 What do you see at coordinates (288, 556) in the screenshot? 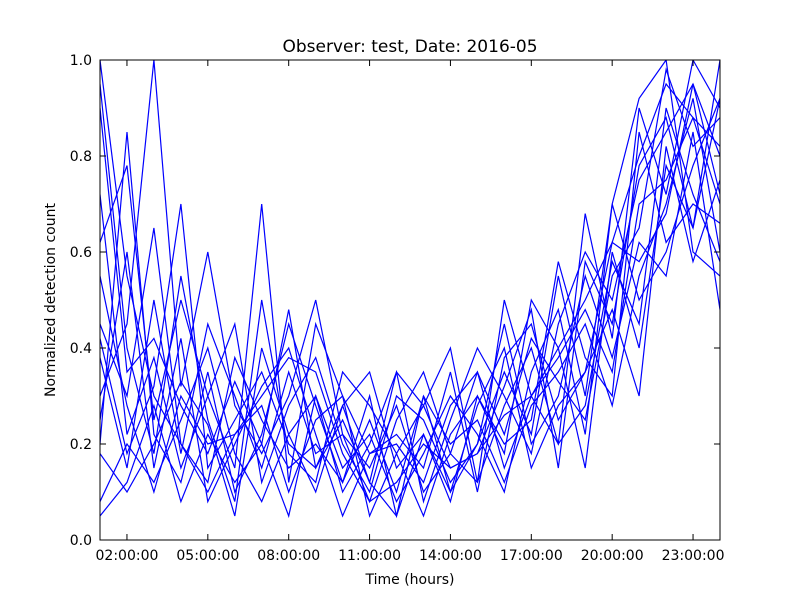
I see `x-tick-label: 08:00:00` at bounding box center [288, 556].